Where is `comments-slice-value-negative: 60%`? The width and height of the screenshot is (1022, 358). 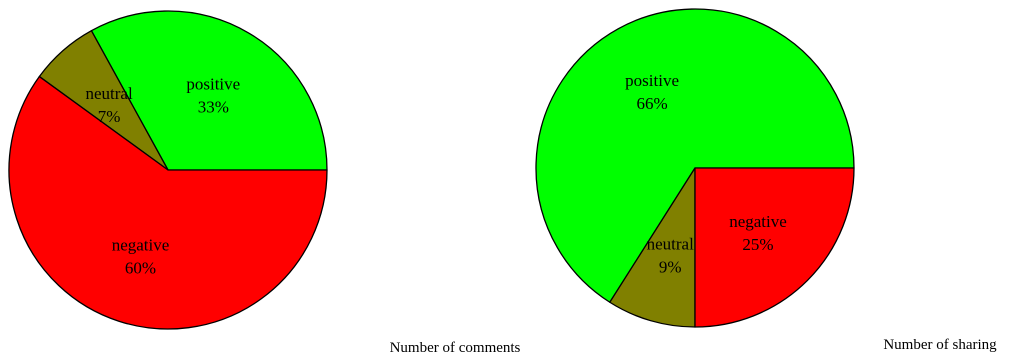
comments-slice-value-negative: 60% is located at coordinates (140, 268).